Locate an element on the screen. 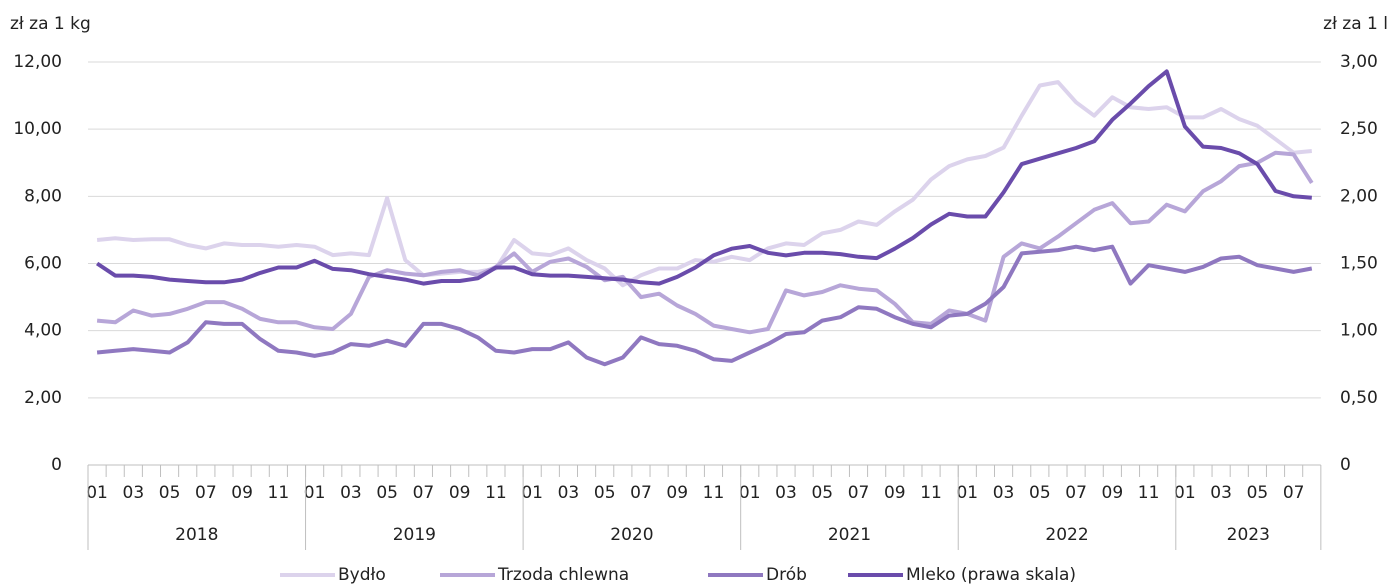  legend-label: Bydło is located at coordinates (362, 575).